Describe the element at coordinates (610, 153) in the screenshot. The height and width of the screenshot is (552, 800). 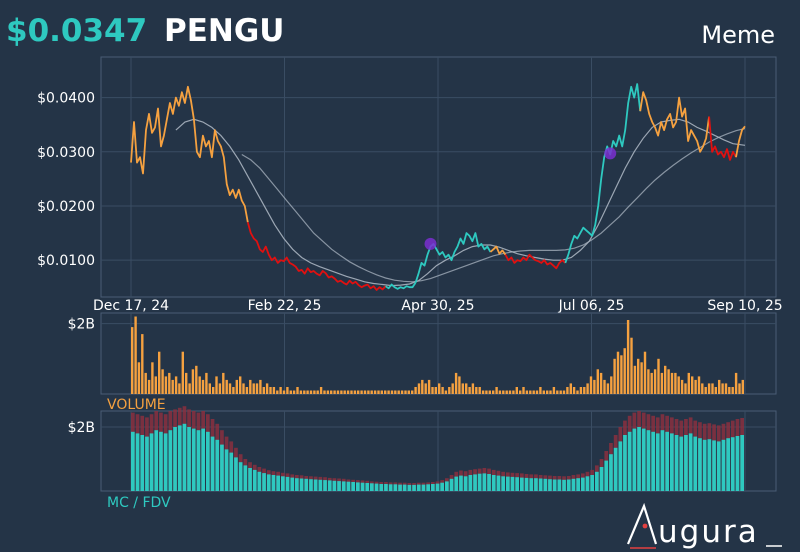
I see `event-marker` at that location.